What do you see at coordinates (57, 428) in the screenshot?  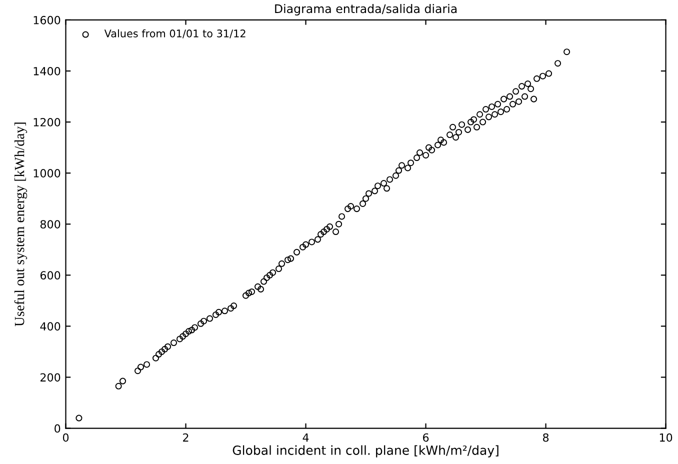 I see `y-tick-label: 0` at bounding box center [57, 428].